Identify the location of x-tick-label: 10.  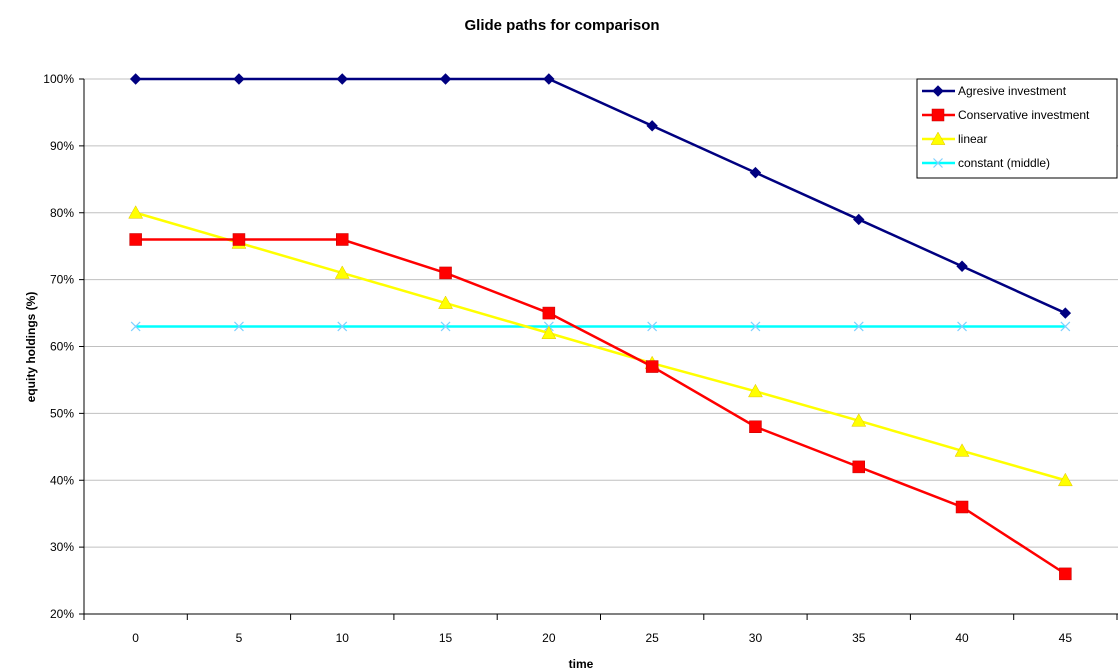
(343, 638).